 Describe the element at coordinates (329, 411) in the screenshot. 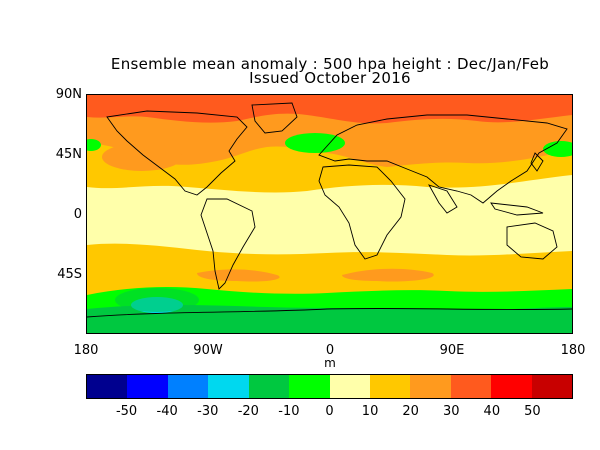

I see `colorbar-tick-label: 0` at that location.